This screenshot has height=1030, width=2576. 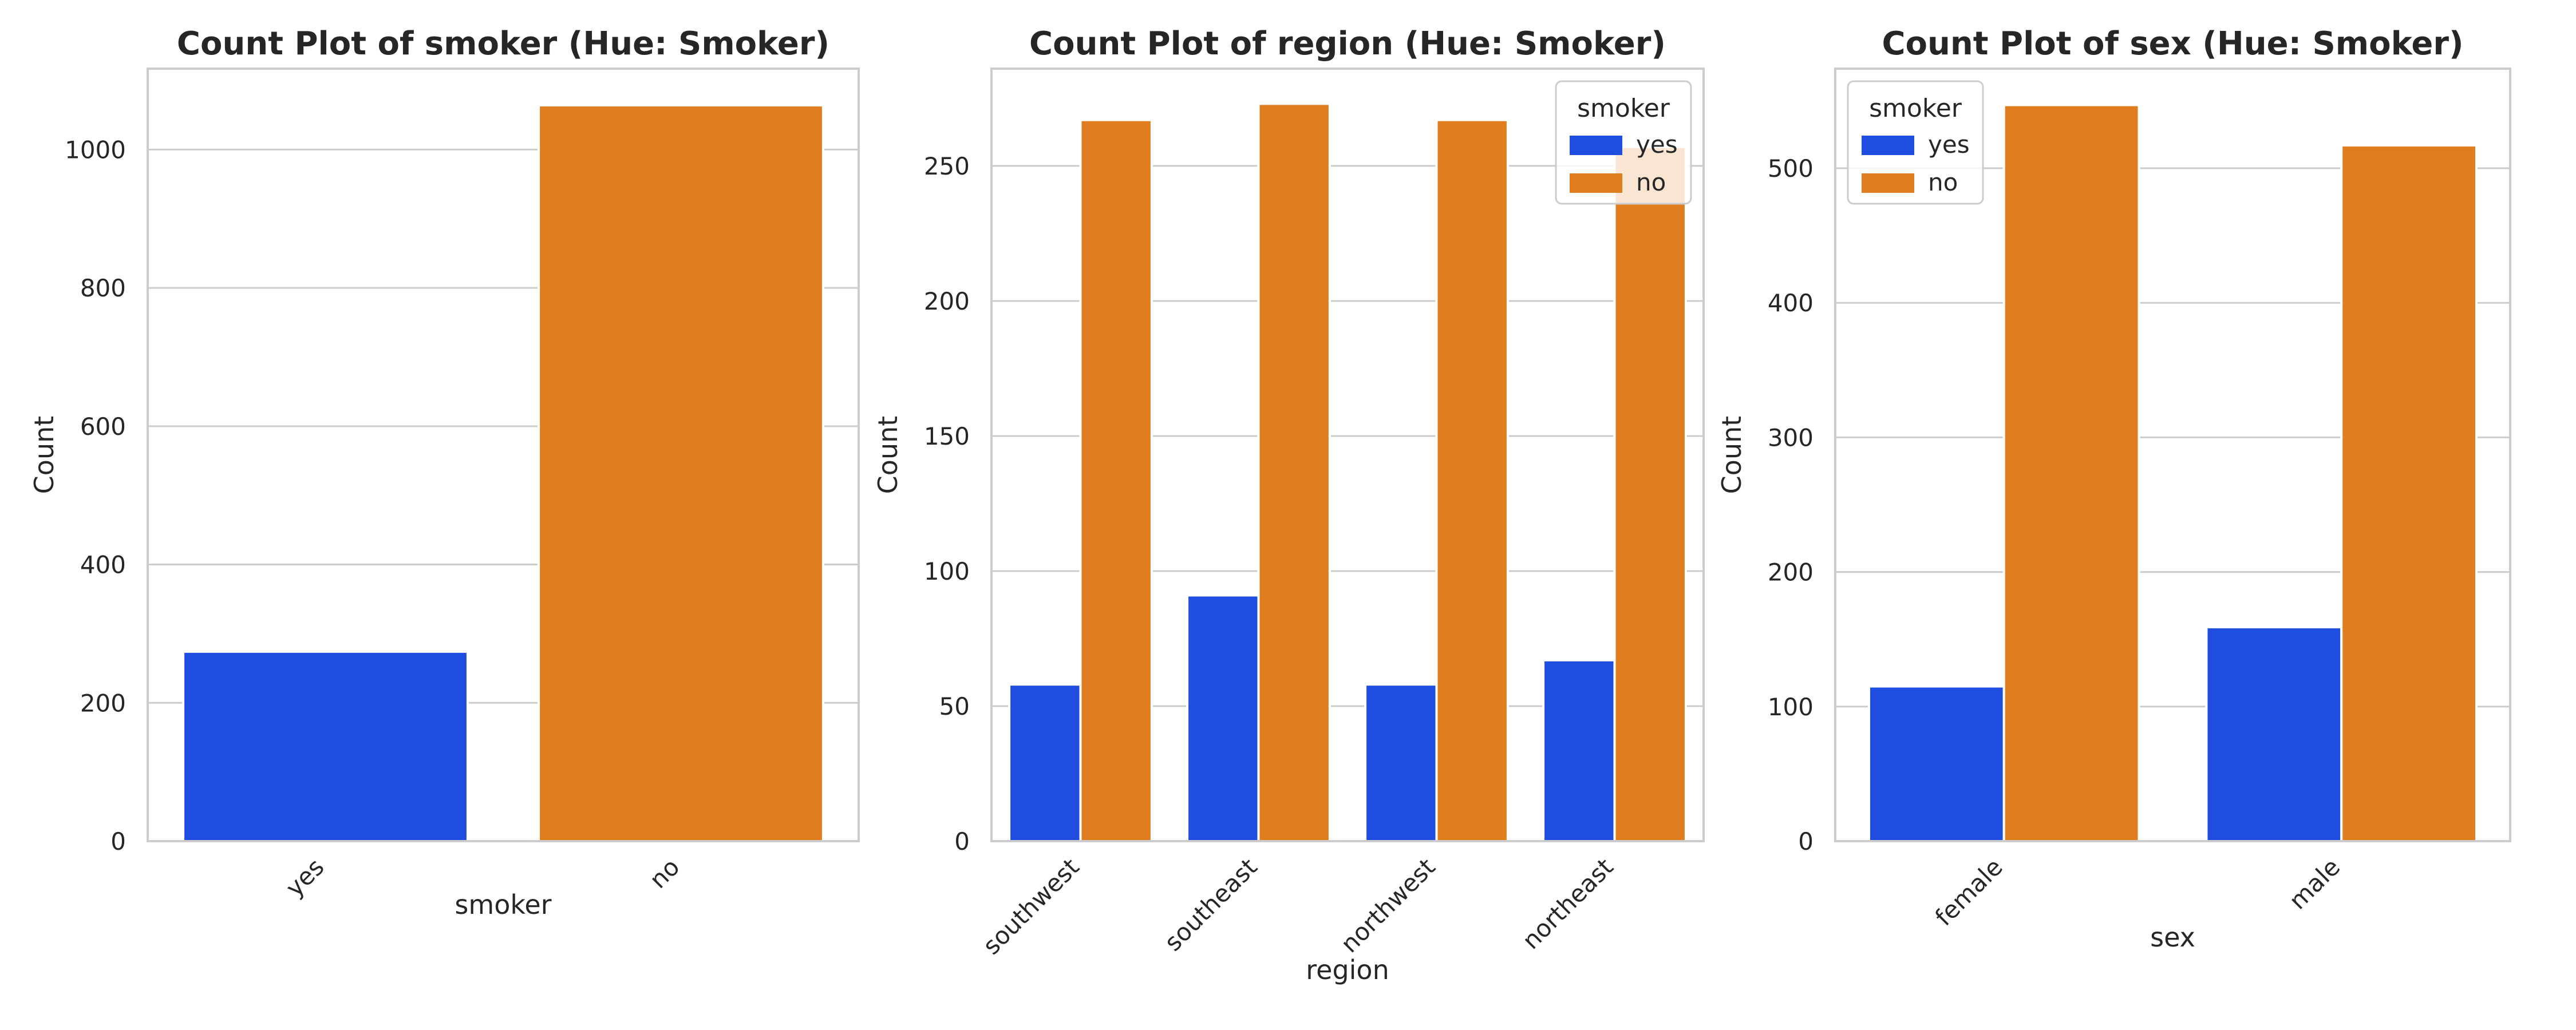 What do you see at coordinates (1650, 494) in the screenshot?
I see `bar-no-northeast` at bounding box center [1650, 494].